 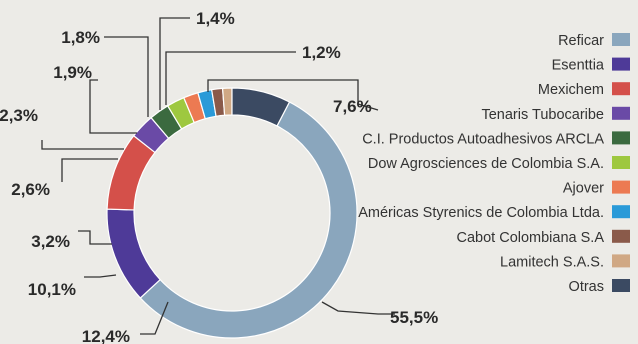 What do you see at coordinates (552, 262) in the screenshot?
I see `legend-label-lamitech-s-a-s: Lamitech S.A.S.` at bounding box center [552, 262].